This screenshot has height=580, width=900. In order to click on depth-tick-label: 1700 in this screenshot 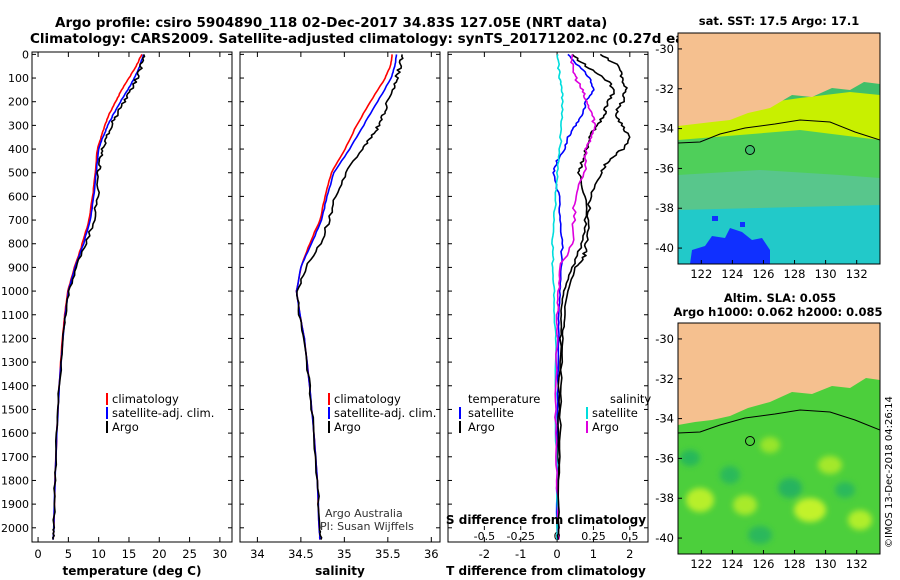, I will do `click(15, 457)`.